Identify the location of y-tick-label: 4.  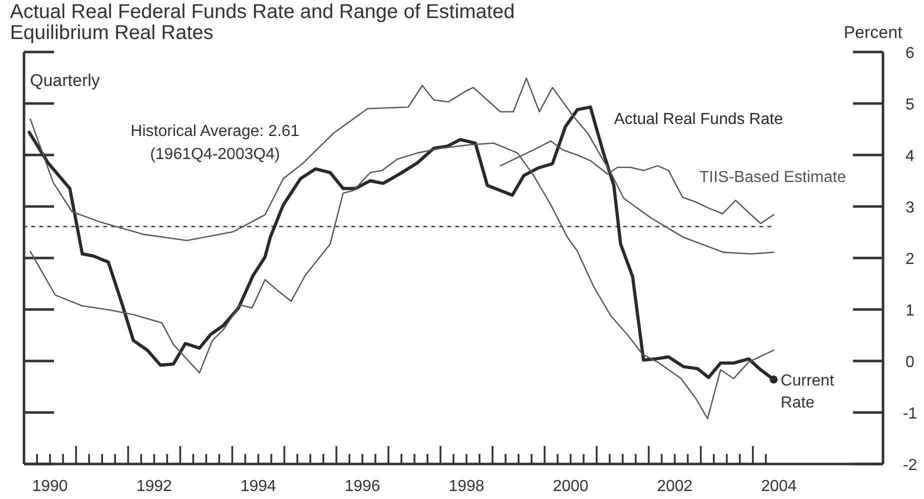
(910, 156).